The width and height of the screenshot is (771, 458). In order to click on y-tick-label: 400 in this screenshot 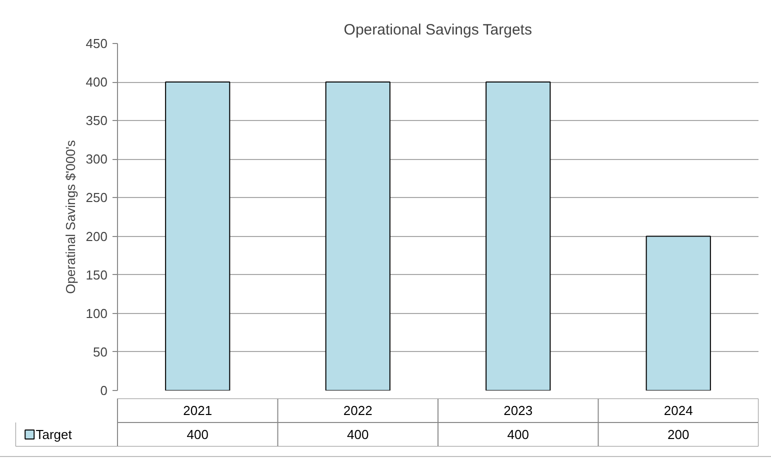, I will do `click(97, 82)`.